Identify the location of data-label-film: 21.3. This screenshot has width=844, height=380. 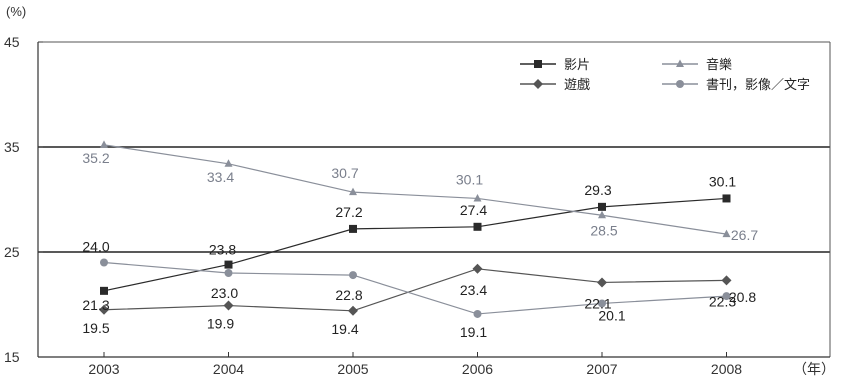
(95, 305).